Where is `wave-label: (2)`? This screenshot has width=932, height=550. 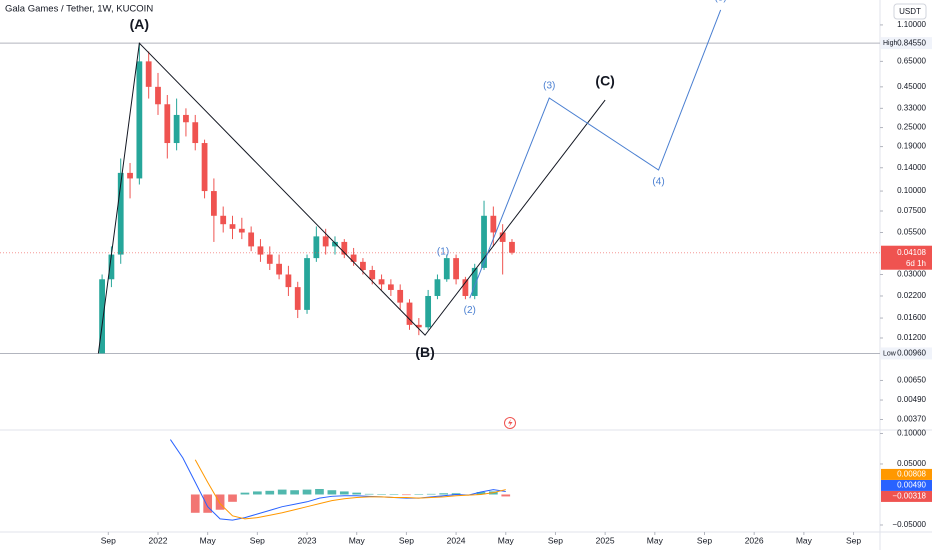
wave-label: (2) is located at coordinates (470, 310).